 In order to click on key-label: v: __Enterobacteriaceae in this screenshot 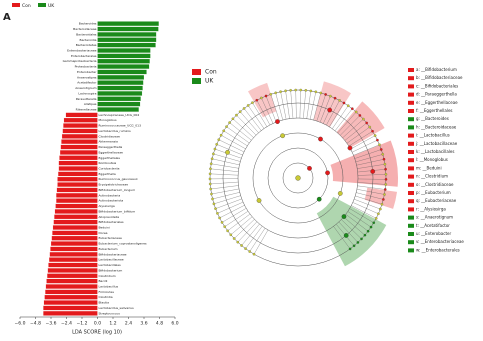, I will do `click(440, 241)`.